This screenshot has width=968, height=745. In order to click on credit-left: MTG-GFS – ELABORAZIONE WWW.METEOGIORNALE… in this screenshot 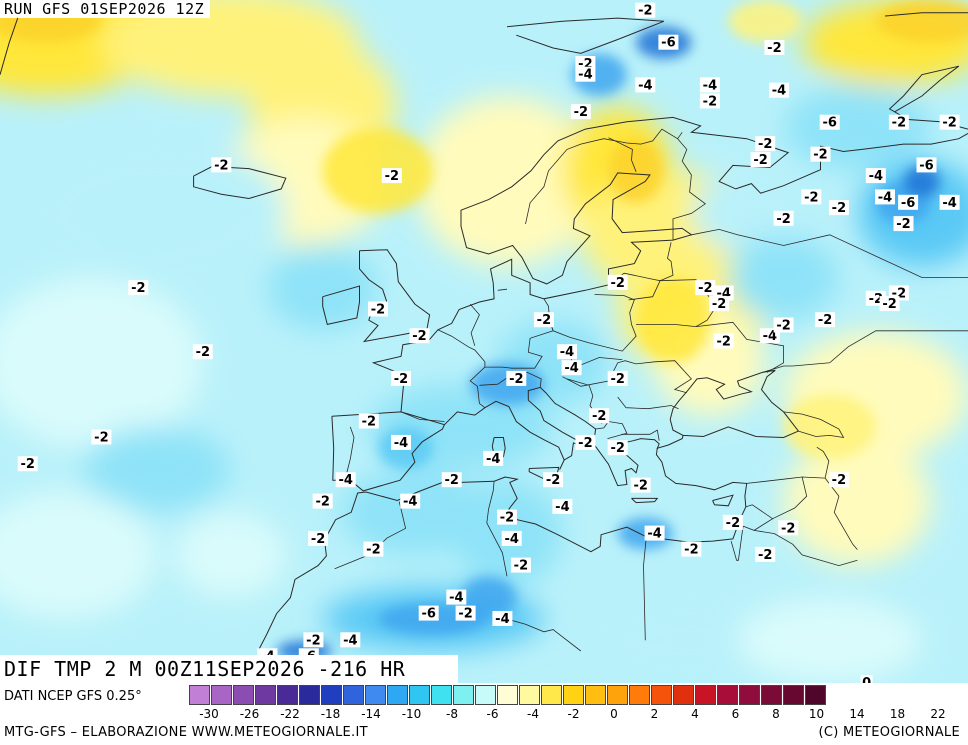, I will do `click(186, 732)`.